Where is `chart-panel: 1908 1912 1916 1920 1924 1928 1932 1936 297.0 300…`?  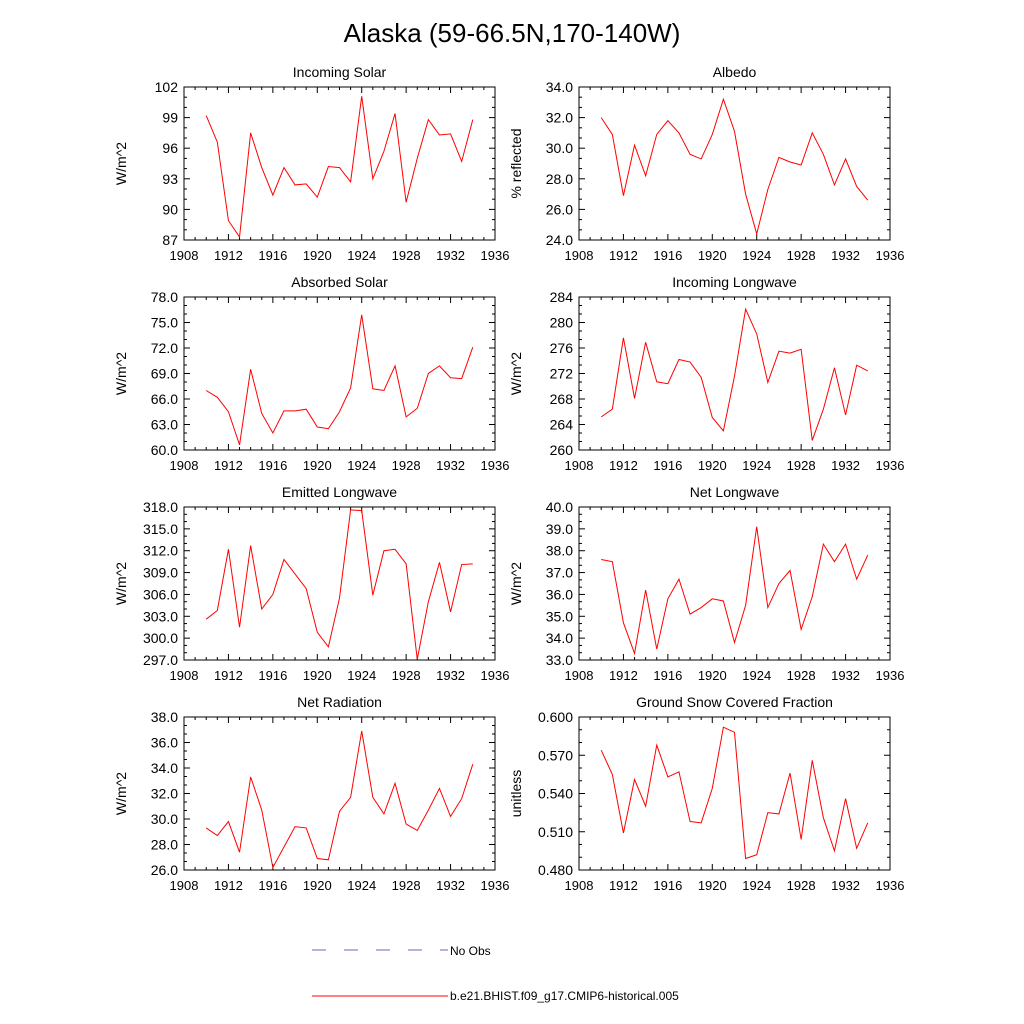
chart-panel: 1908 1912 1916 1920 1924 1928 1932 1936 297.0 300… is located at coordinates (311, 583).